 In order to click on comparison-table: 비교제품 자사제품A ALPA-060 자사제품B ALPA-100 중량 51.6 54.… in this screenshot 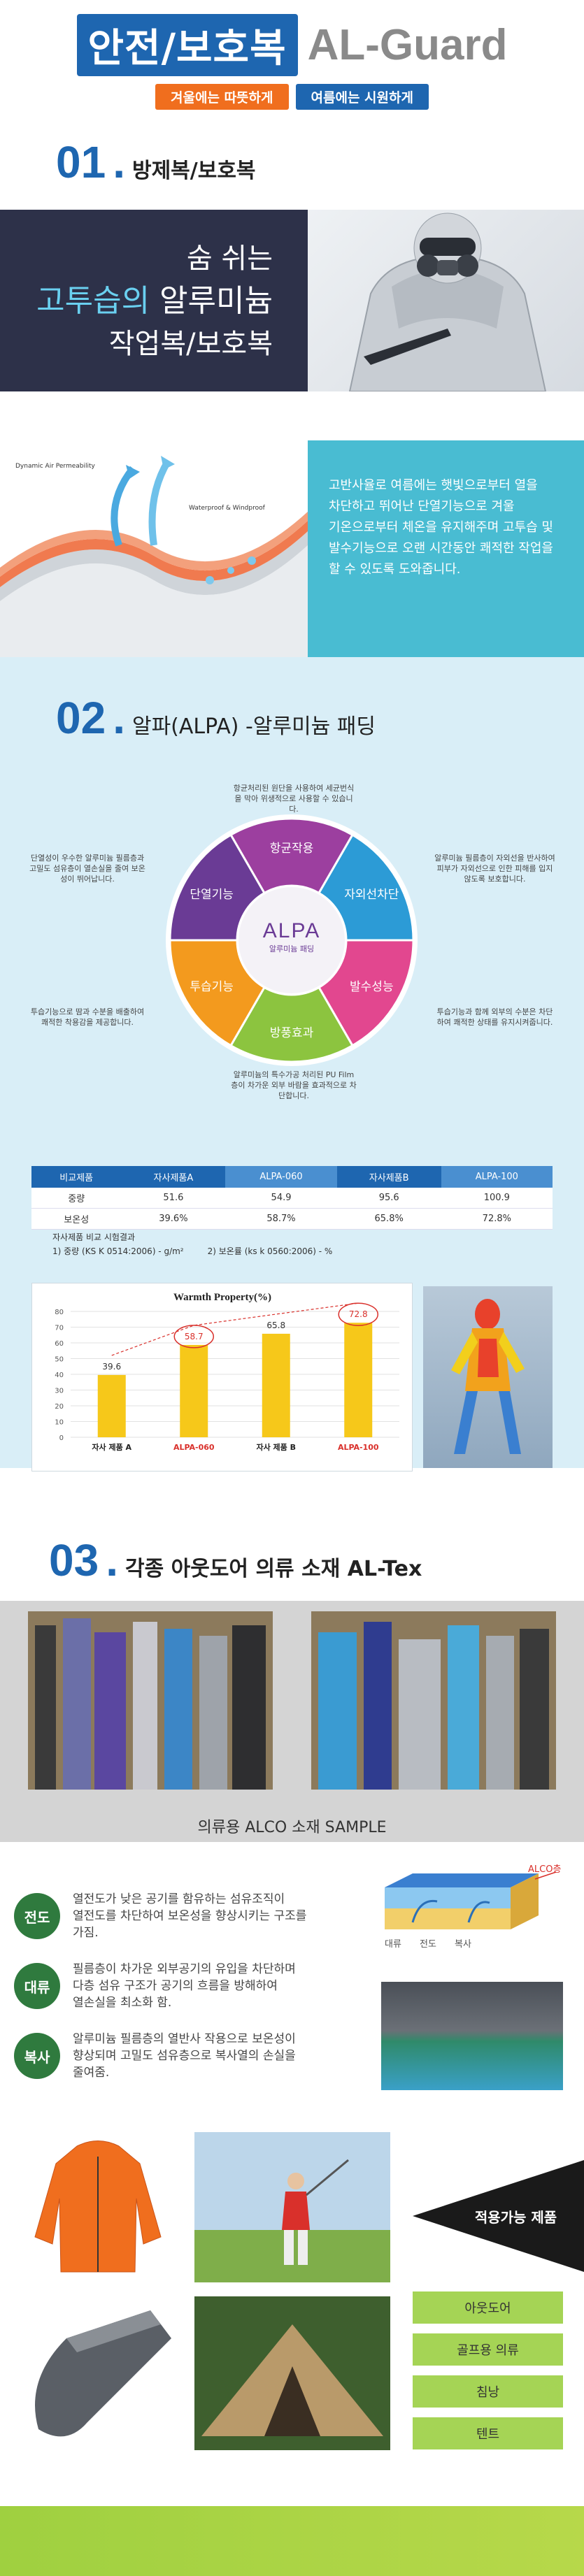, I will do `click(292, 1198)`.